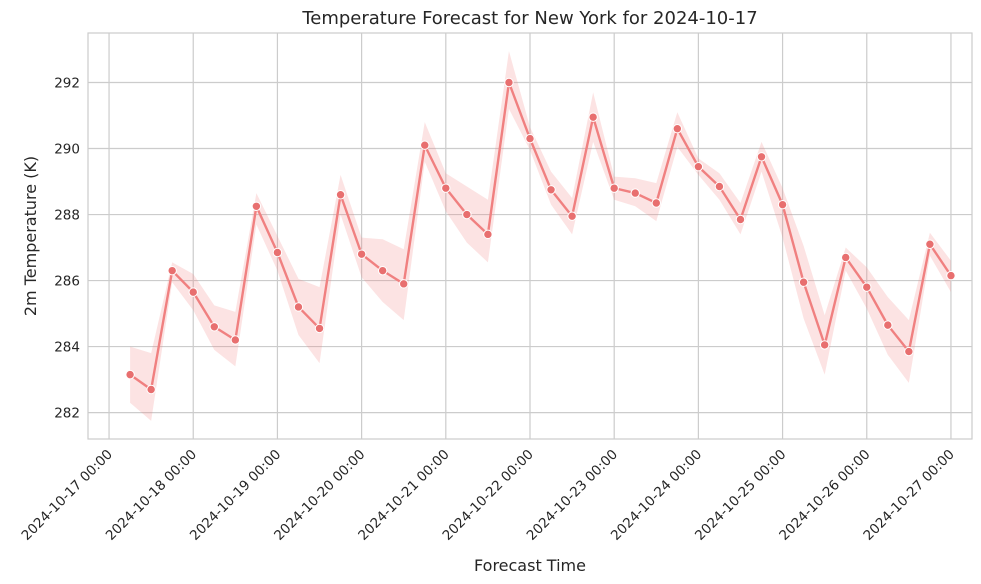  What do you see at coordinates (235, 495) in the screenshot?
I see `x-tick-label: 2024-10-19 00:00` at bounding box center [235, 495].